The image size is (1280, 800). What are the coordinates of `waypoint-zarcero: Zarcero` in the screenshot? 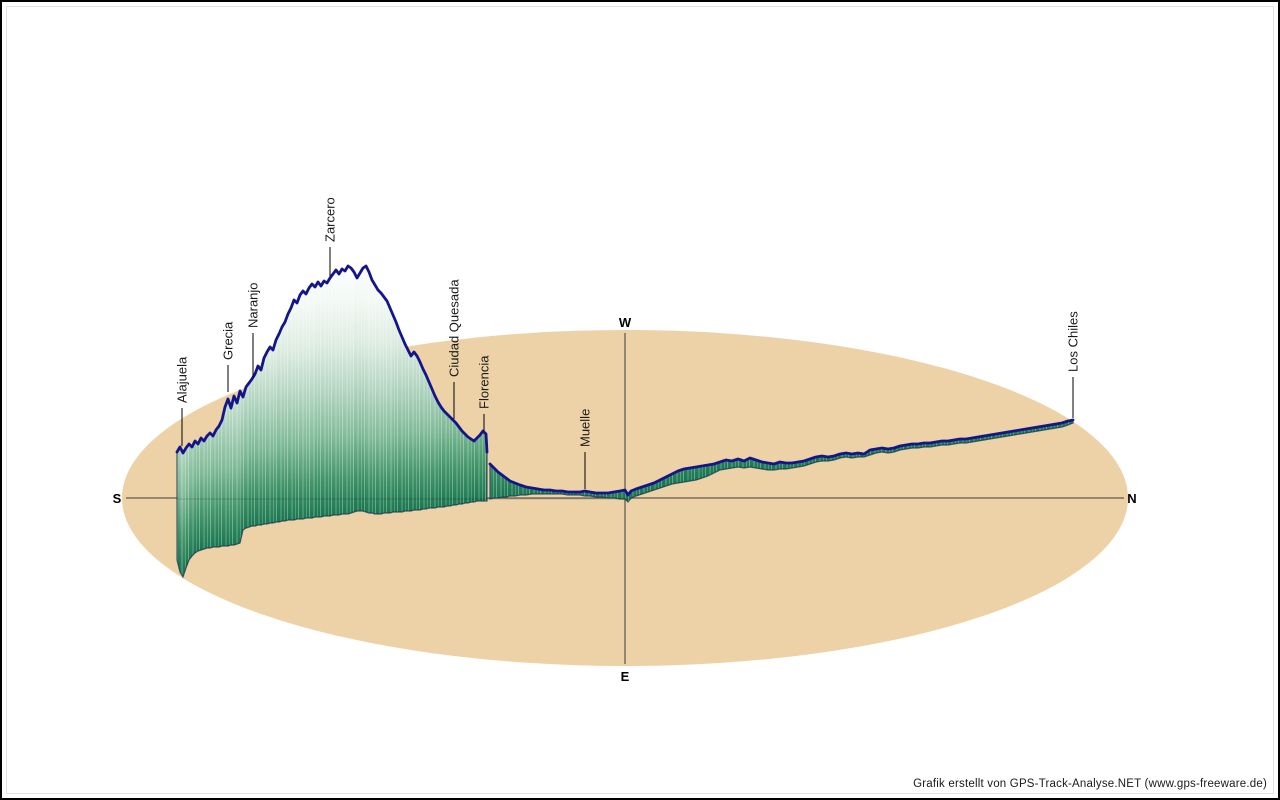 It's located at (330, 236).